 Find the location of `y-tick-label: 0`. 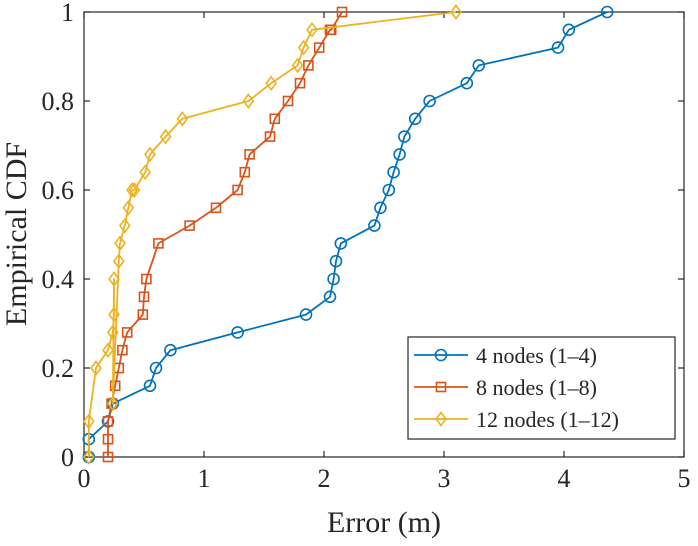

y-tick-label: 0 is located at coordinates (67, 457).